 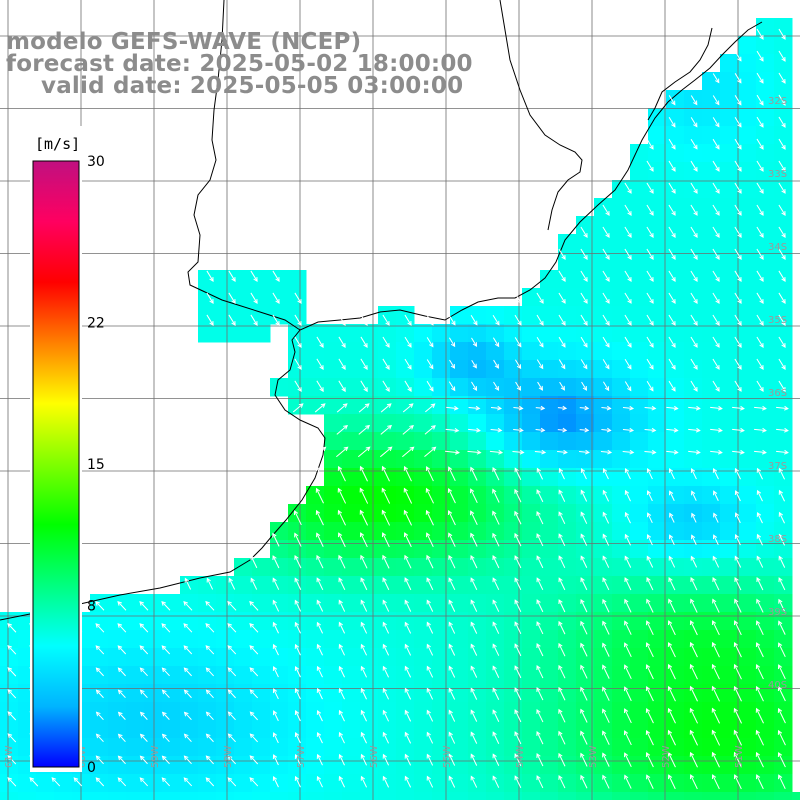 I want to click on lon-label: 55W, so click(x=447, y=756).